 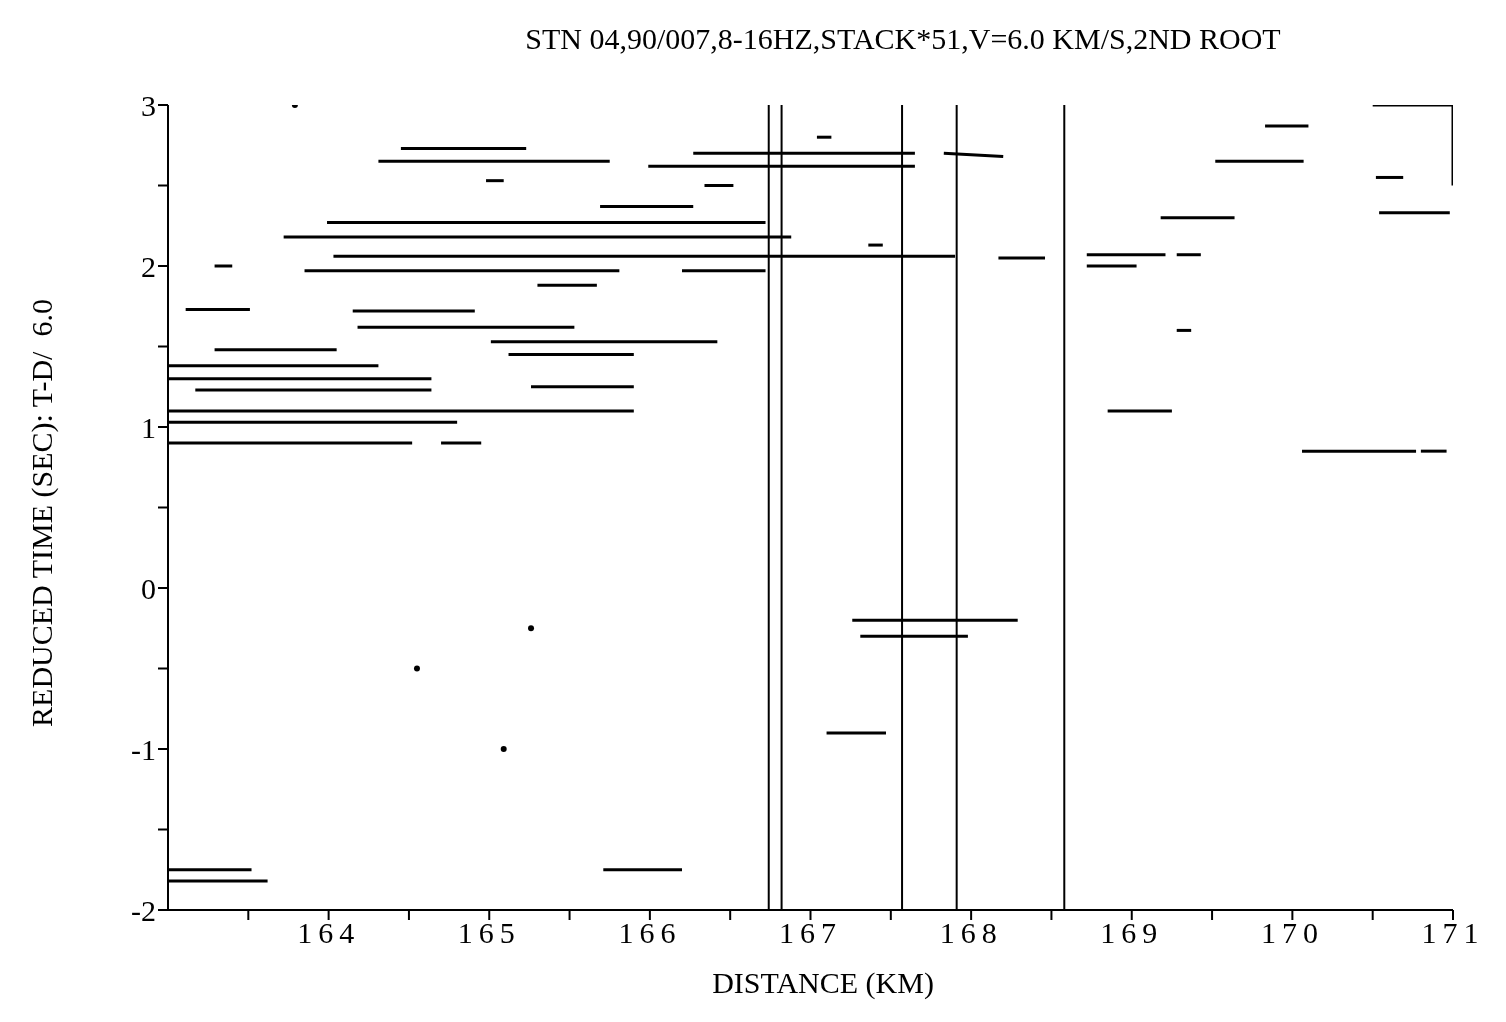 What do you see at coordinates (823, 983) in the screenshot?
I see `x-axis-title: DISTANCE (KM)` at bounding box center [823, 983].